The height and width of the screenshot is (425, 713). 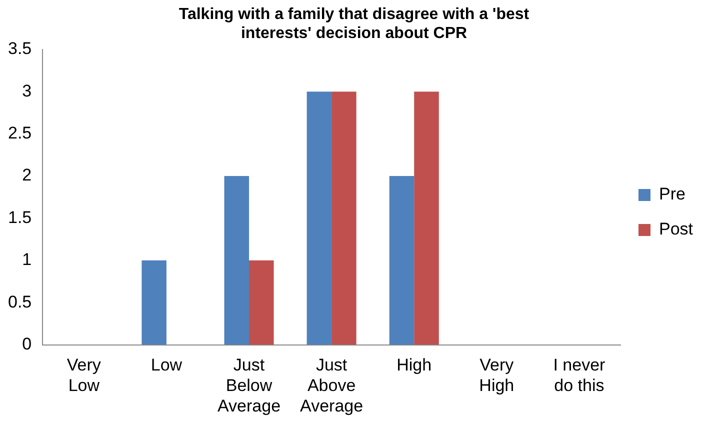 What do you see at coordinates (414, 365) in the screenshot?
I see `x-tick-label: High` at bounding box center [414, 365].